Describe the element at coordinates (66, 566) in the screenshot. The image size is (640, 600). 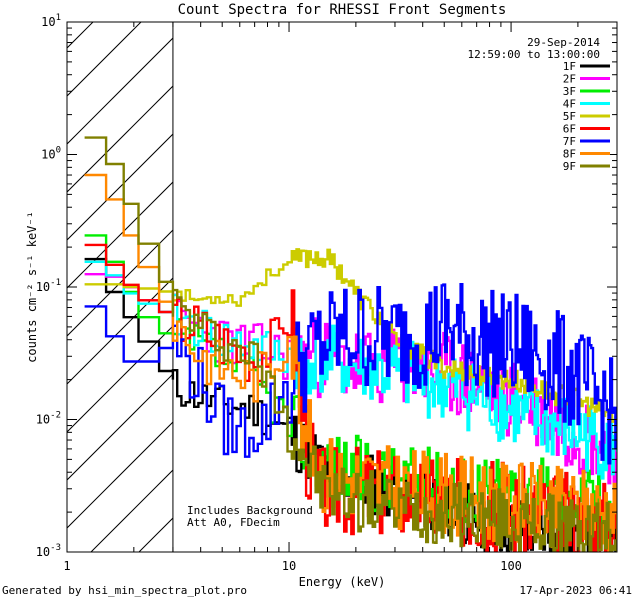
I see `x-tick-label: 1` at that location.